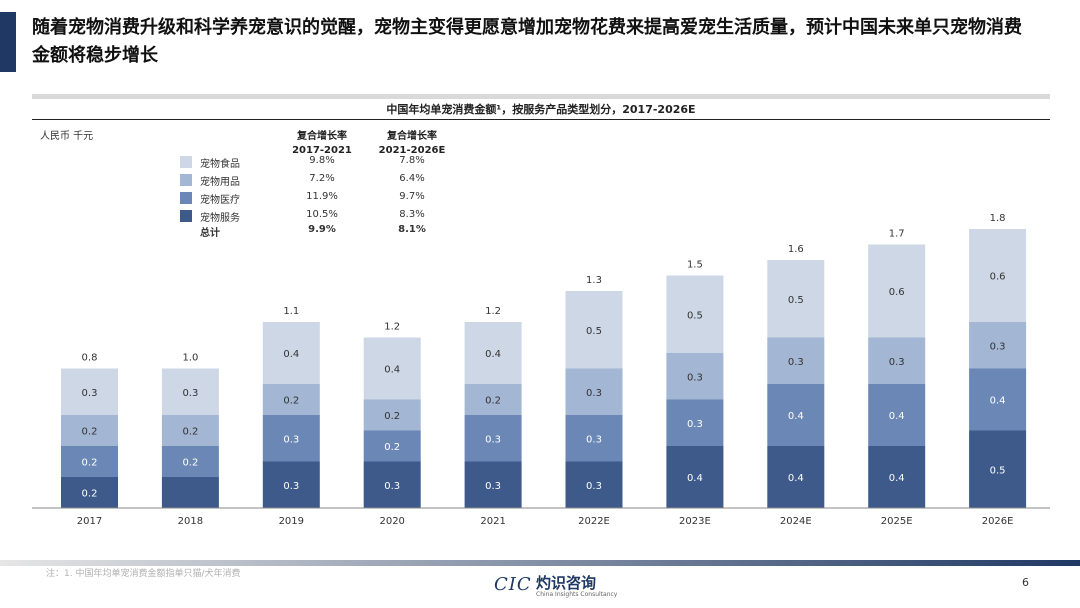 The image size is (1080, 608). I want to click on title-accent-bar, so click(8, 42).